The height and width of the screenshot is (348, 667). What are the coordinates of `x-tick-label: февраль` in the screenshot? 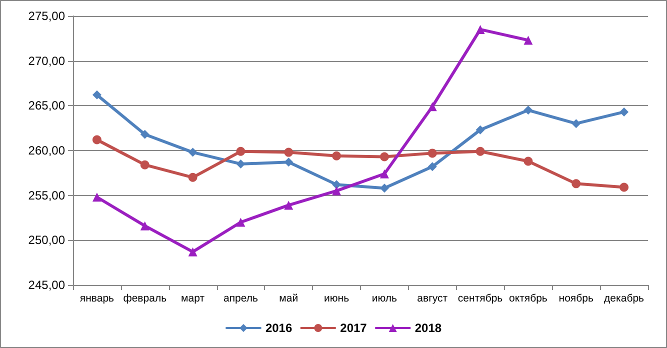 It's located at (145, 298).